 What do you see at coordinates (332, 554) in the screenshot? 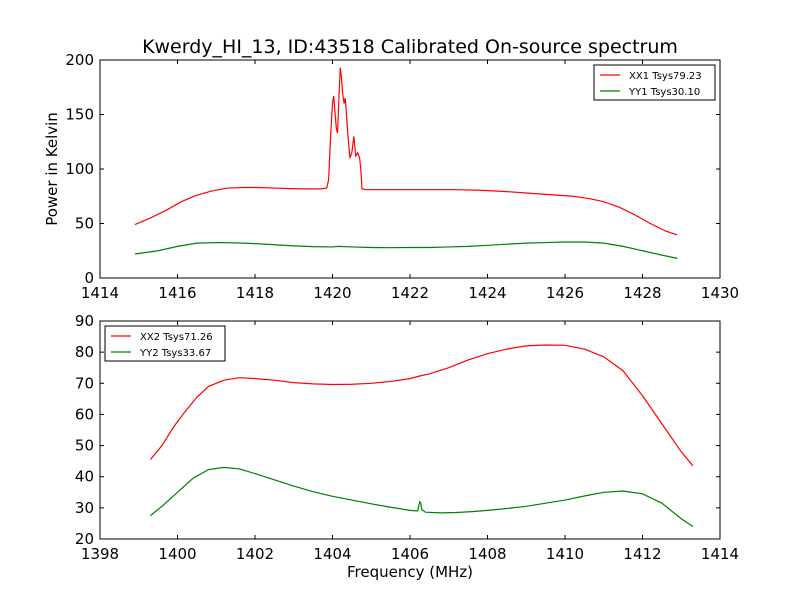
I see `x-tick-label: 1404` at bounding box center [332, 554].